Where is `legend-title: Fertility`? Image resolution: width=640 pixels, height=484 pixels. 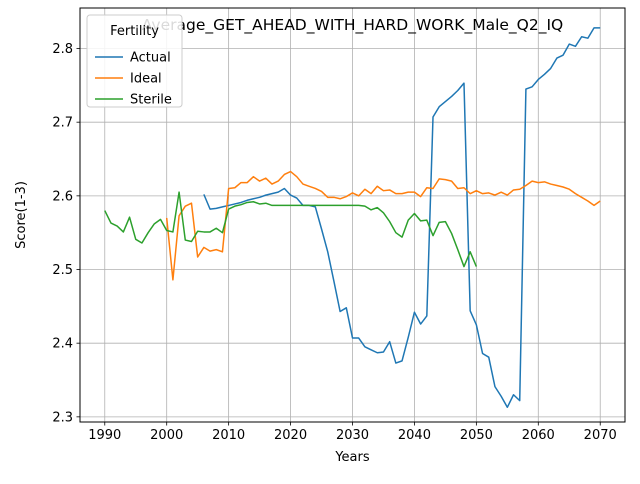
legend-title: Fertility is located at coordinates (134, 31).